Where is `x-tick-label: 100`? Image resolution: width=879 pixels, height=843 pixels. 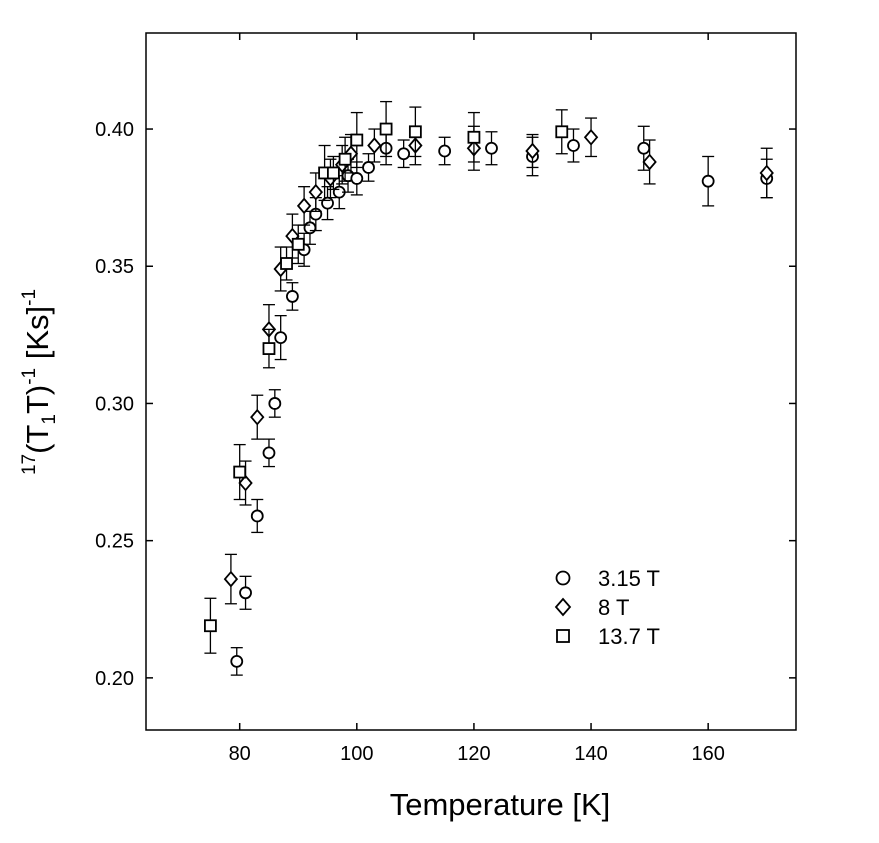 x-tick-label: 100 is located at coordinates (356, 754).